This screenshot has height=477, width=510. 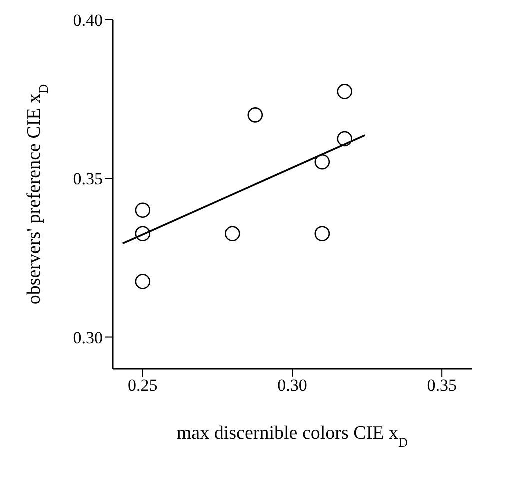 What do you see at coordinates (88, 179) in the screenshot?
I see `y-tick-label: 0.35` at bounding box center [88, 179].